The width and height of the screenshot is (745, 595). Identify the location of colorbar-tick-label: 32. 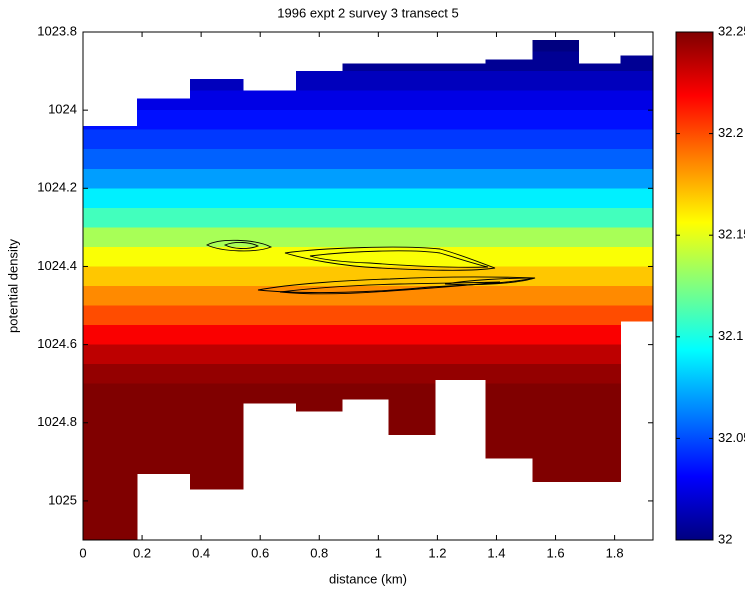
(725, 538).